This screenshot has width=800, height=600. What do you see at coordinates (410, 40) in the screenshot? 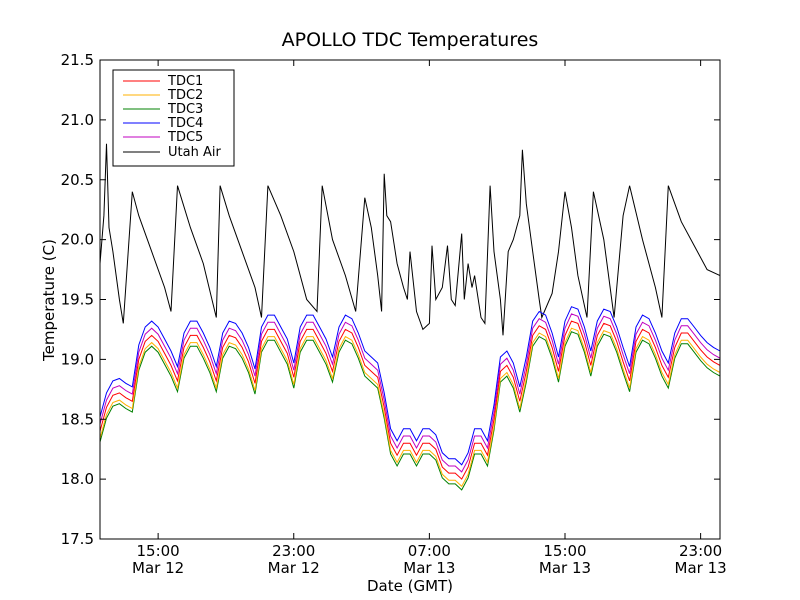
I see `chart-title: APOLLO TDC Temperatures` at bounding box center [410, 40].